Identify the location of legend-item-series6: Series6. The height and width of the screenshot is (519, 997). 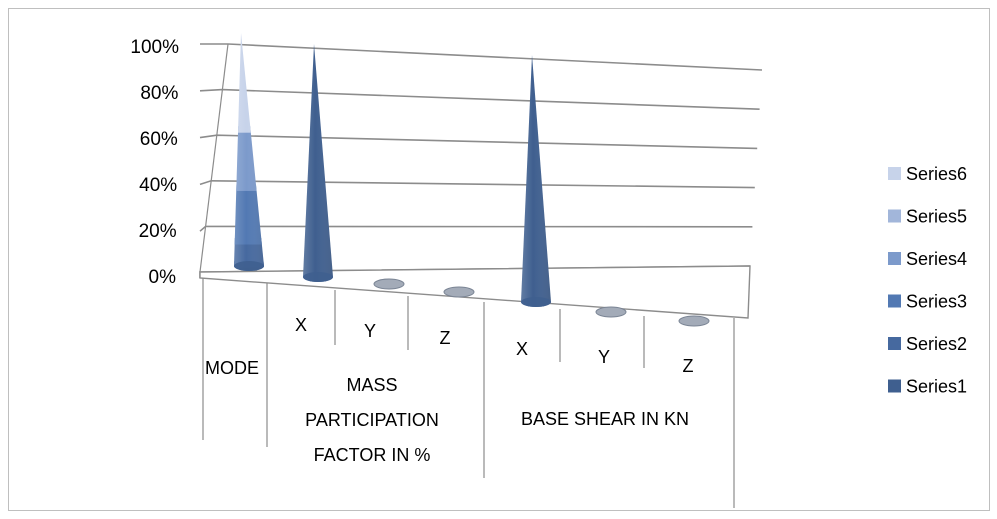
(927, 174).